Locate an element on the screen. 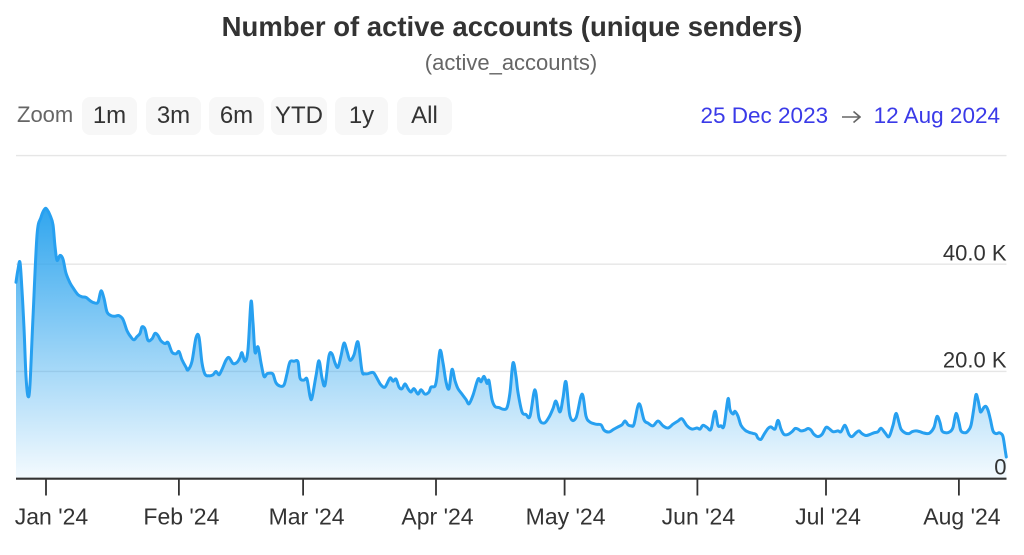  svg-text: 40.0 K is located at coordinates (975, 252).